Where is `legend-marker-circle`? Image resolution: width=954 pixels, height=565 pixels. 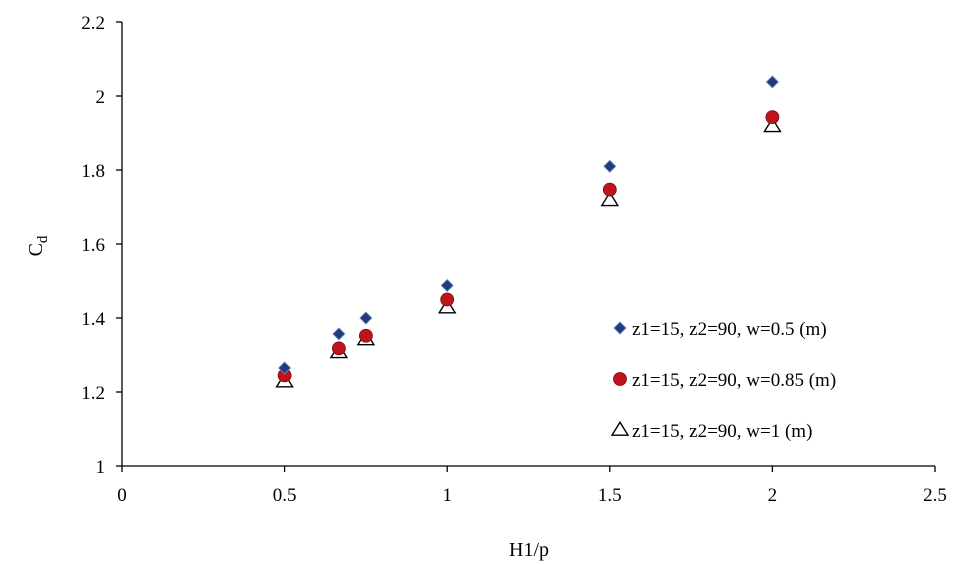
legend-marker-circle is located at coordinates (620, 379).